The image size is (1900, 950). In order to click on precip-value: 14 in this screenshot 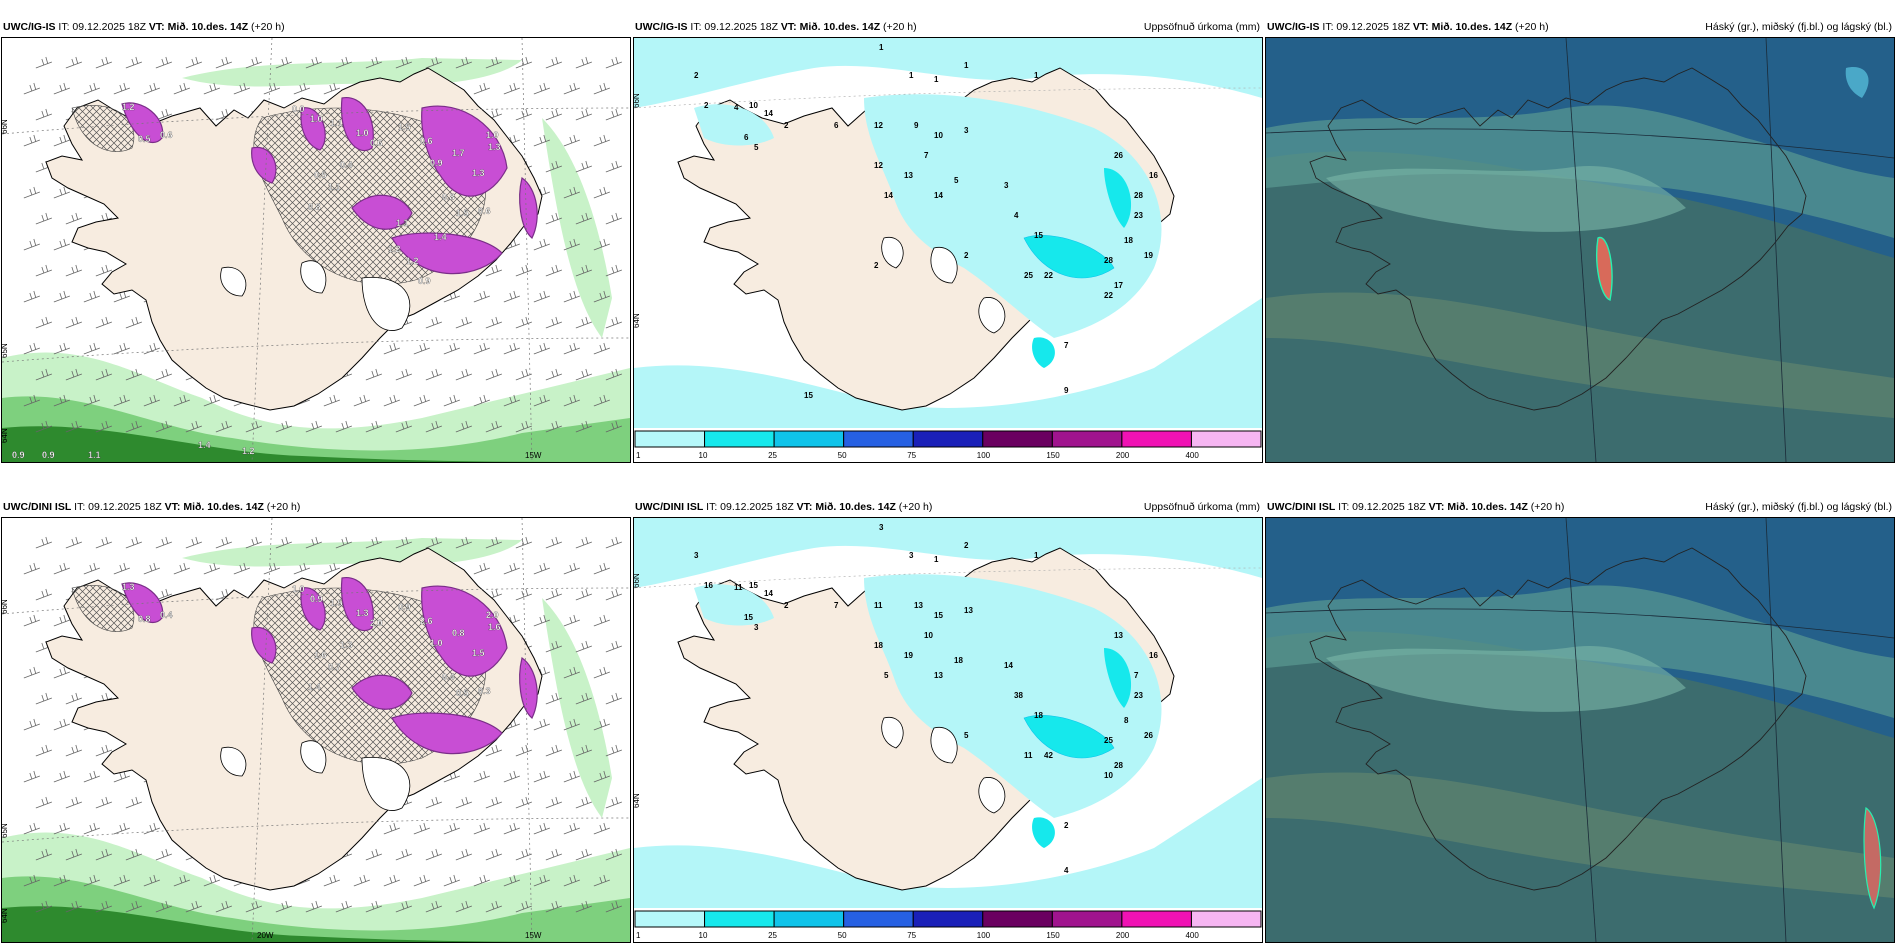, I will do `click(768, 113)`.